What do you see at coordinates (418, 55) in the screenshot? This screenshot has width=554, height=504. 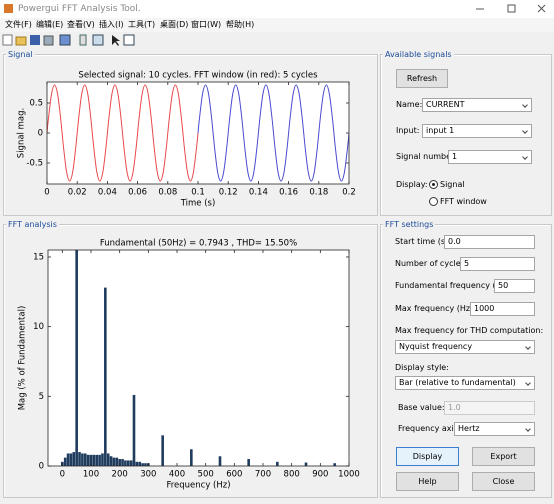 I see `panel-title: Available signals` at bounding box center [418, 55].